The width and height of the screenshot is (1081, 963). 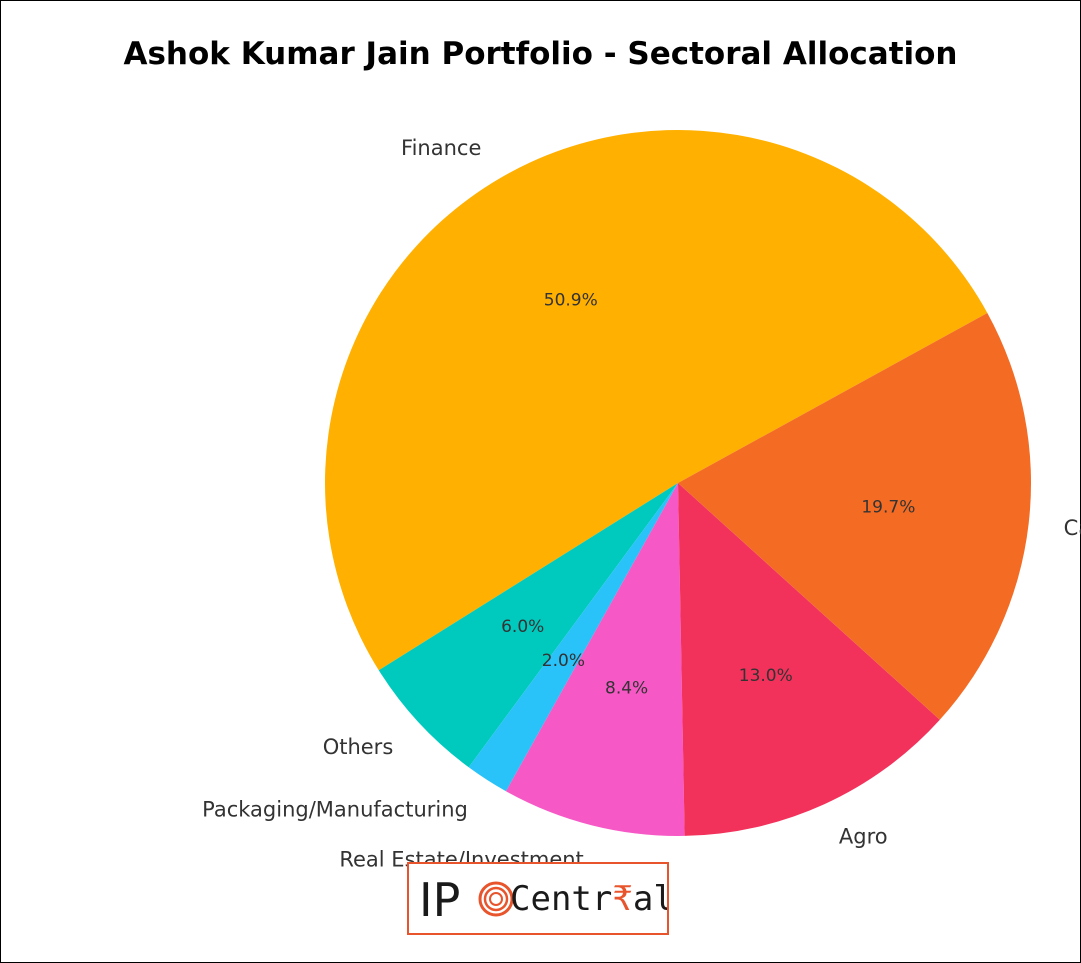 I want to click on logo-graphic: IP Centr₹al, so click(x=543, y=900).